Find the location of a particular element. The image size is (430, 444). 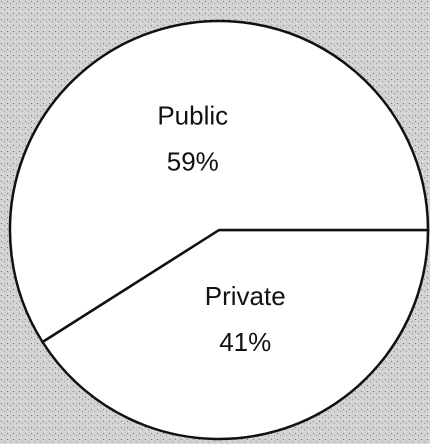

slice-label: Private is located at coordinates (245, 296).